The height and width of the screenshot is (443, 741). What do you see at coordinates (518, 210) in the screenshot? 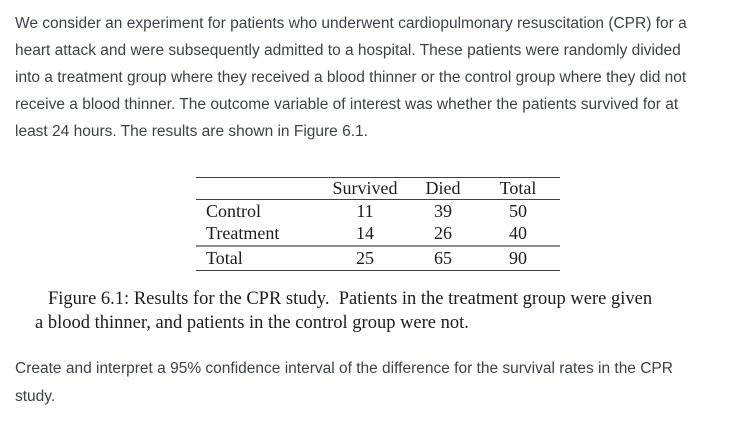
I see `cell-control-total: 50` at bounding box center [518, 210].